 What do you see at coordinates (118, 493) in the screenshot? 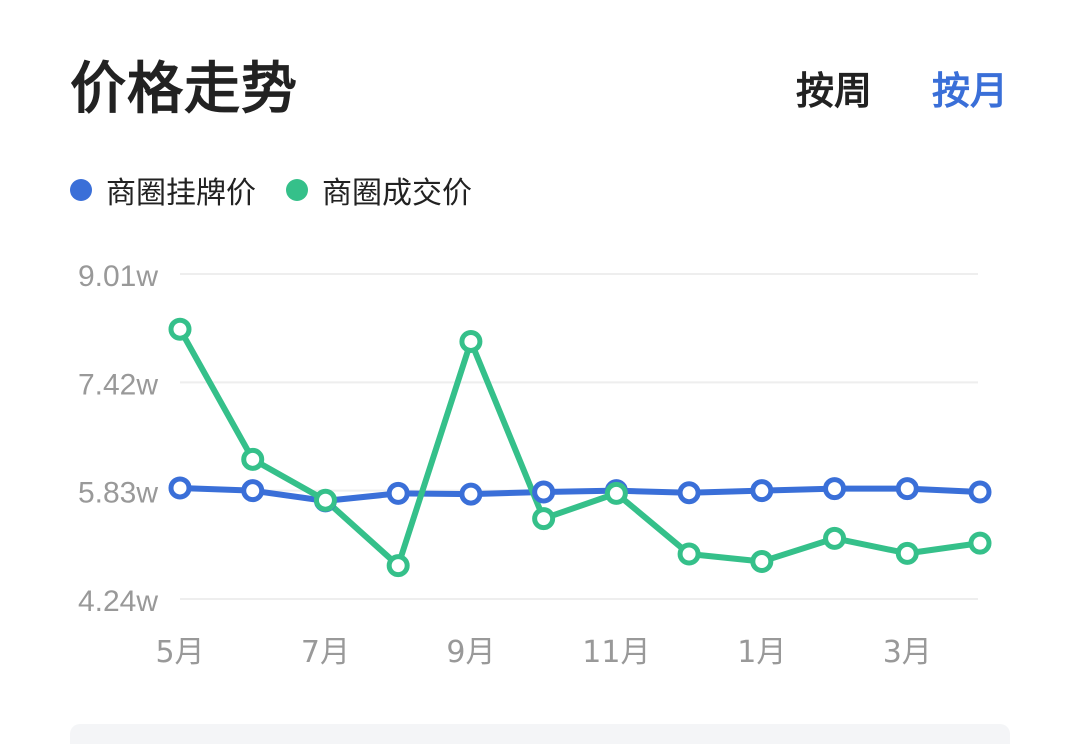
I see `y-tick-label: 5.83w` at bounding box center [118, 493].